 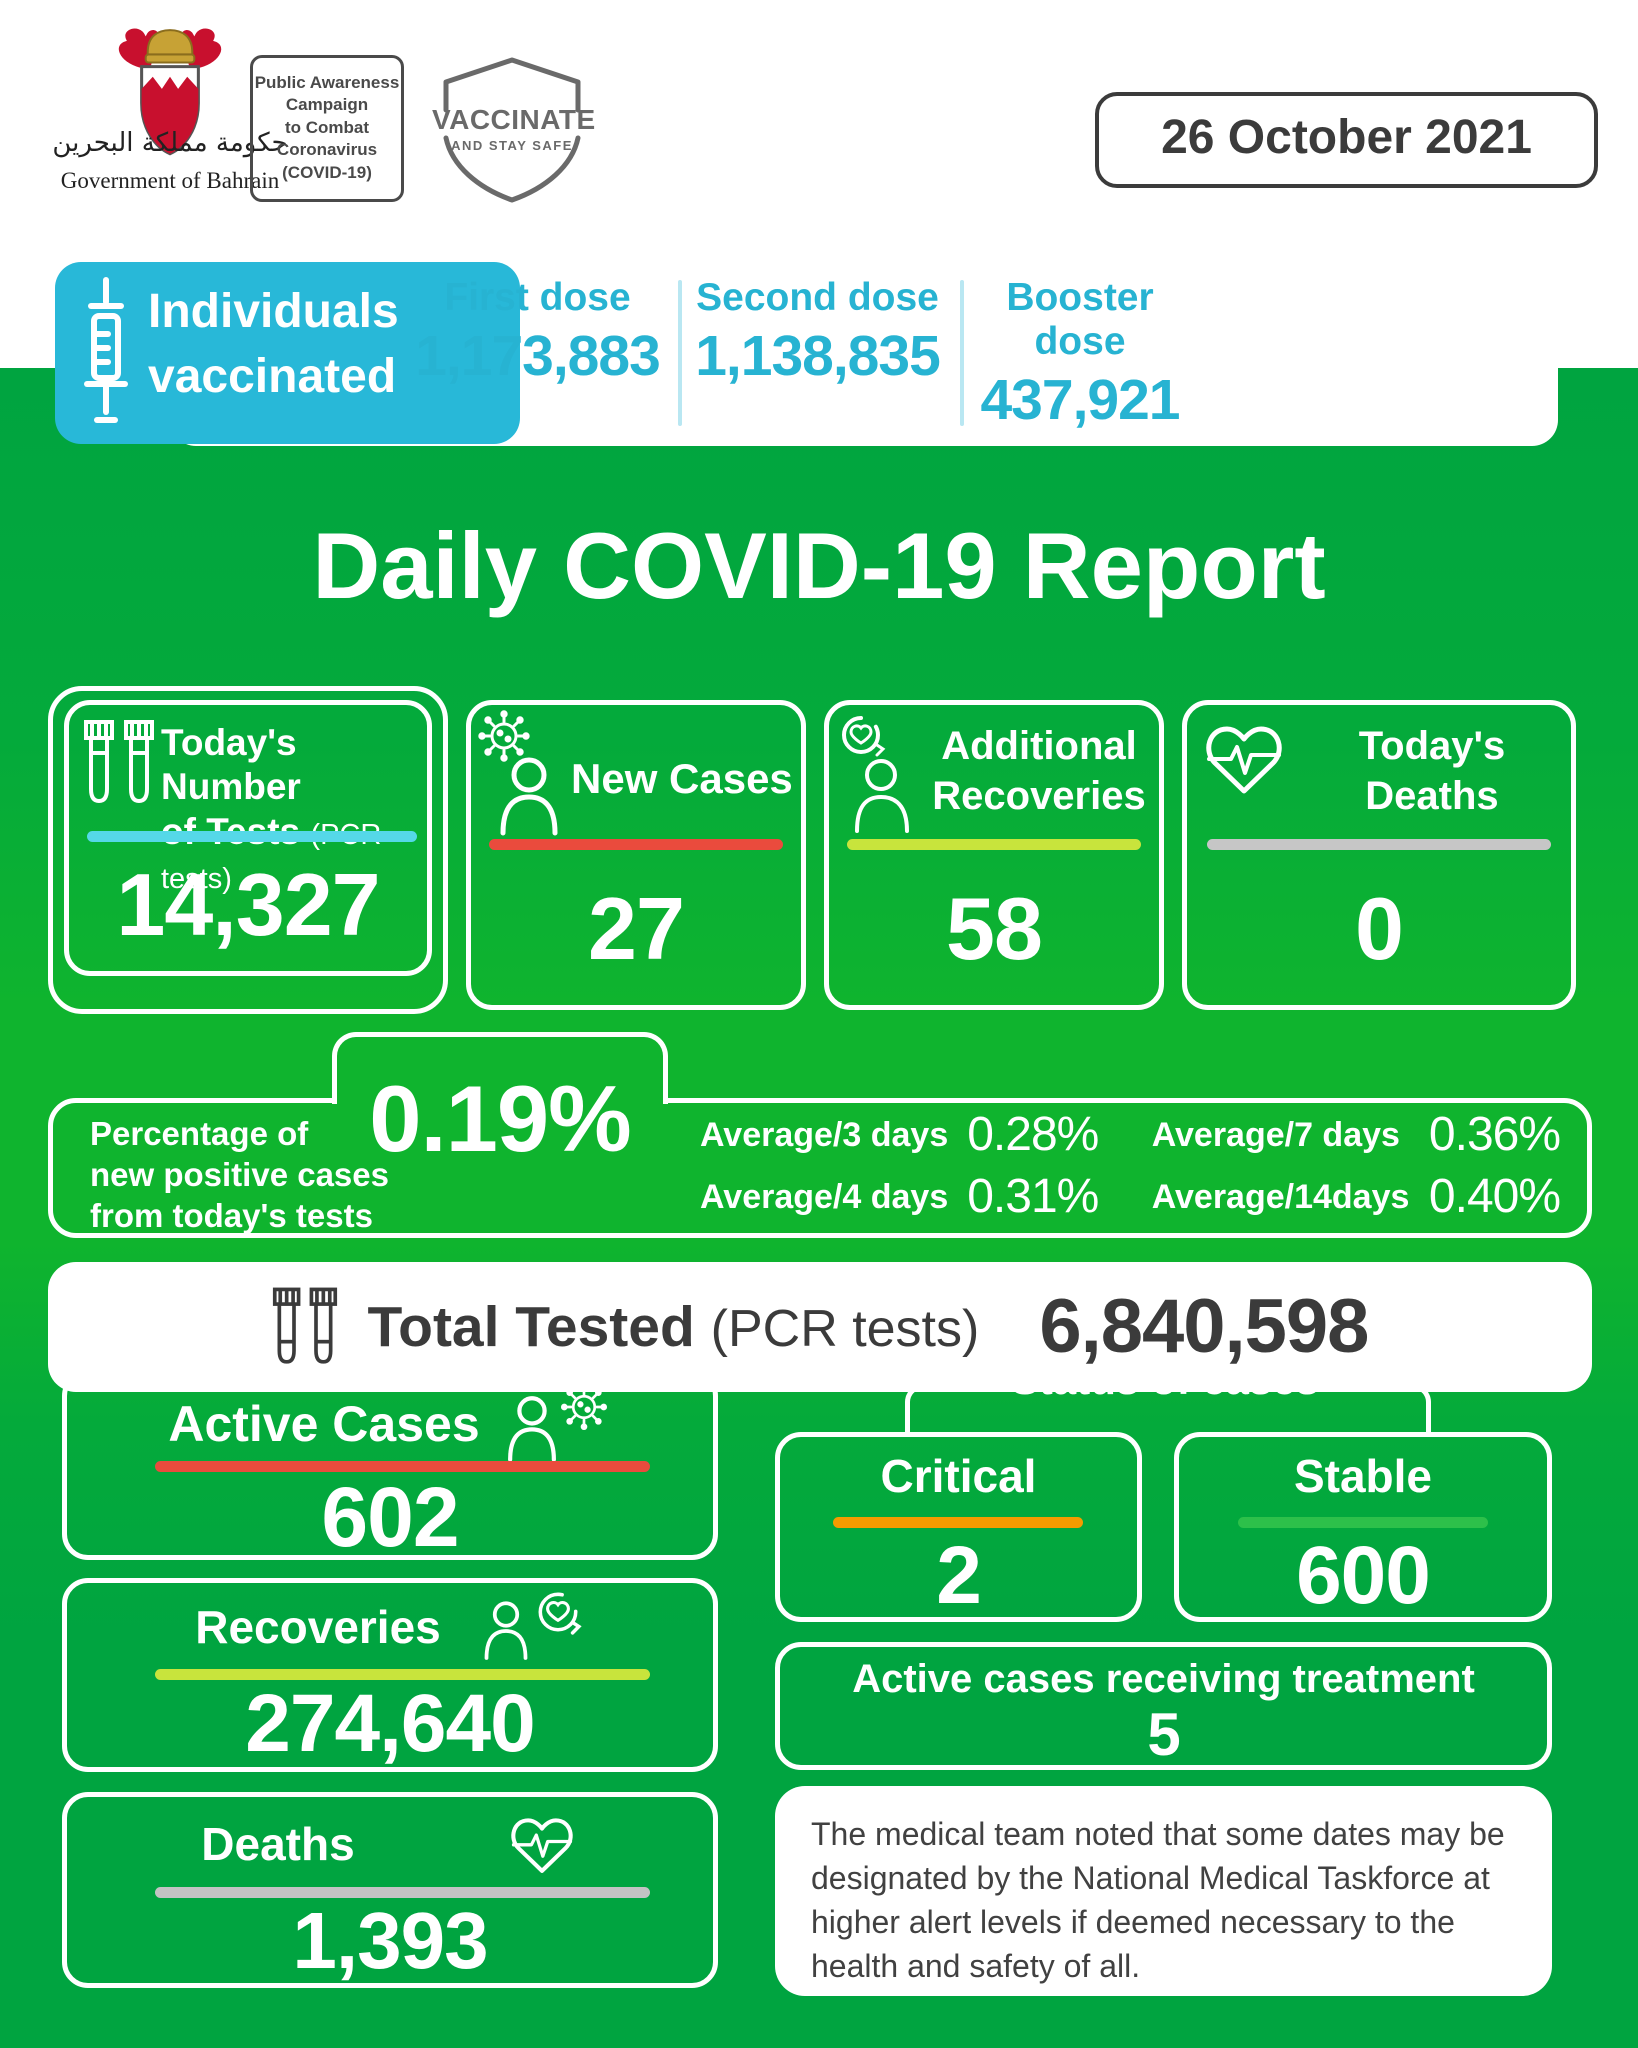 What do you see at coordinates (272, 376) in the screenshot?
I see `vaccinated-line: vaccinated` at bounding box center [272, 376].